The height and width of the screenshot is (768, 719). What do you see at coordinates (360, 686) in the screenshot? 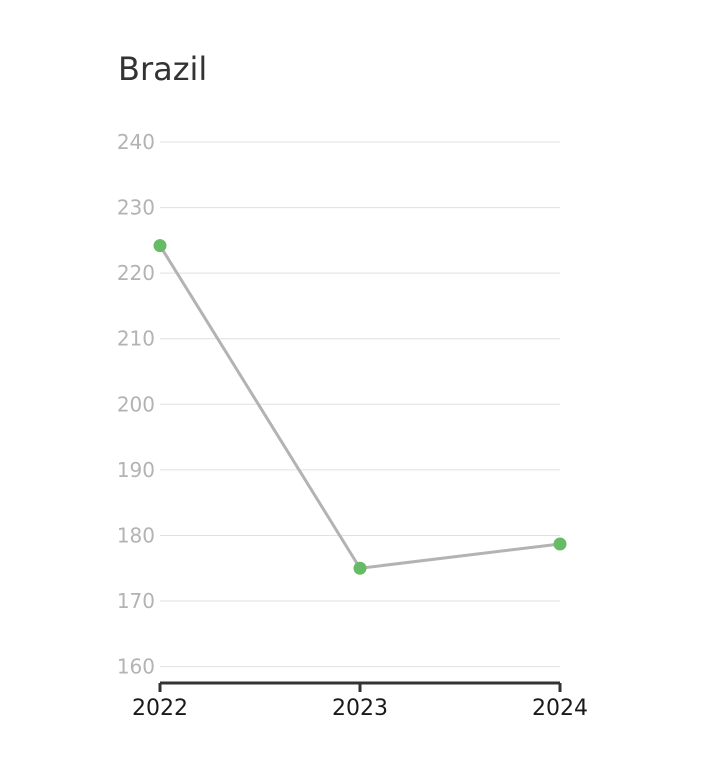
I see `x-axis` at bounding box center [360, 686].